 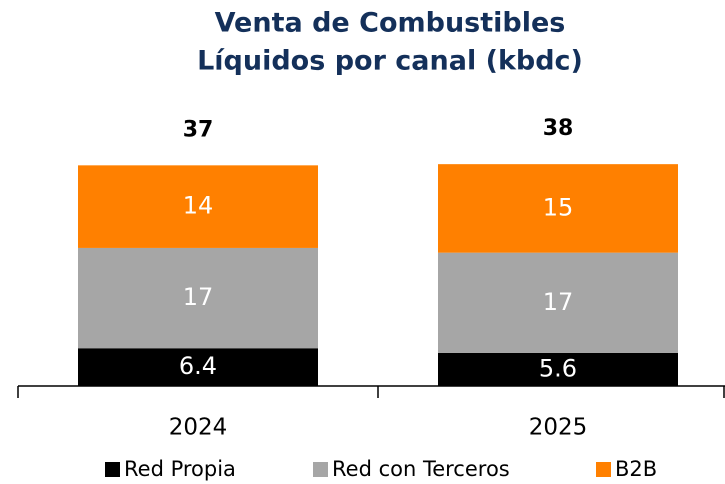 What do you see at coordinates (558, 128) in the screenshot?
I see `total-label: 38` at bounding box center [558, 128].